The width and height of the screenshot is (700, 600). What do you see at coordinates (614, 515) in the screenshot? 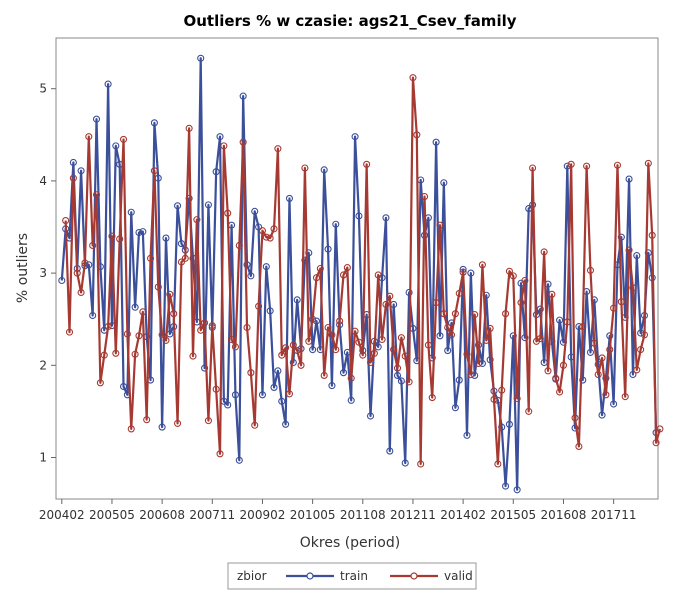
I see `x-tick-label: 201711` at bounding box center [614, 515].